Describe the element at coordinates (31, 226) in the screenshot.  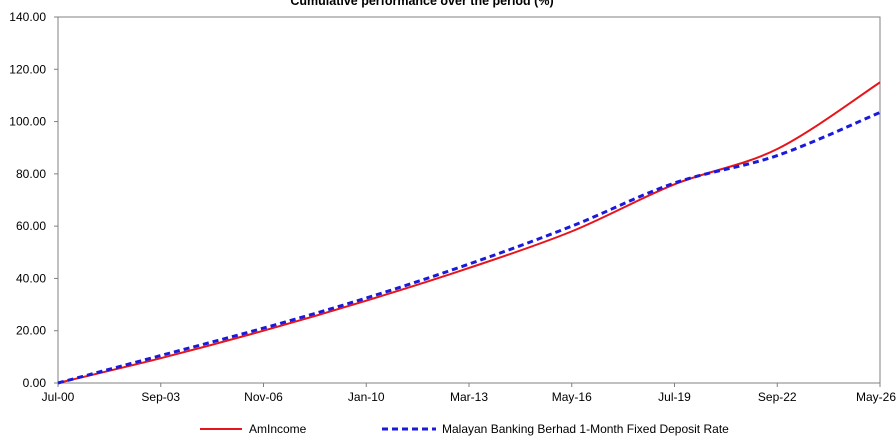
I see `y-tick-label: 60.00` at that location.